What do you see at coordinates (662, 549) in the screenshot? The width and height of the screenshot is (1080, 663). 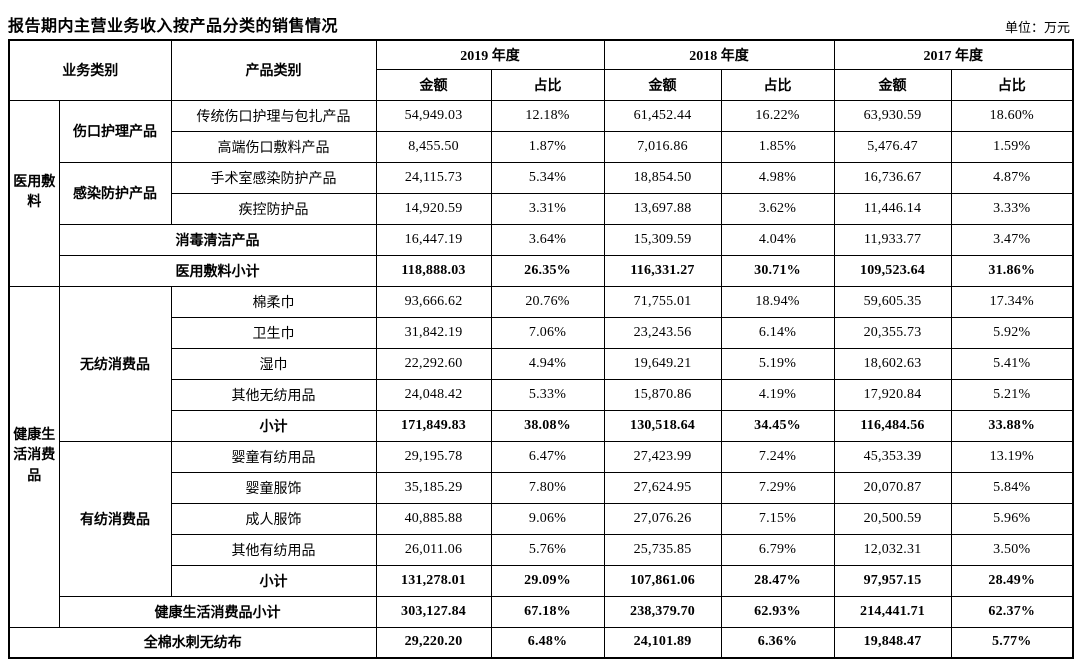 I see `amount-cell: 25,735.85` at bounding box center [662, 549].